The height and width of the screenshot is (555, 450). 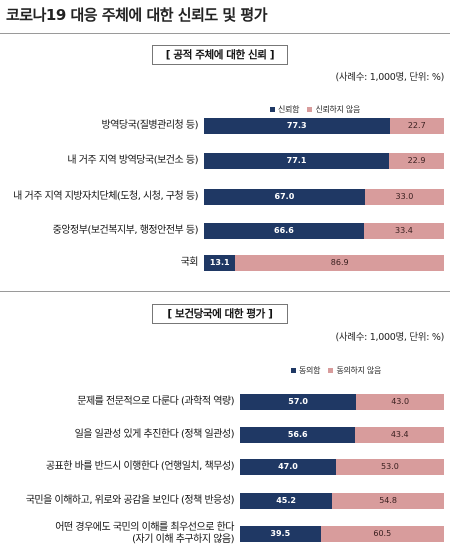 I want to click on bar-segment-negative: 33.4, so click(x=403, y=231).